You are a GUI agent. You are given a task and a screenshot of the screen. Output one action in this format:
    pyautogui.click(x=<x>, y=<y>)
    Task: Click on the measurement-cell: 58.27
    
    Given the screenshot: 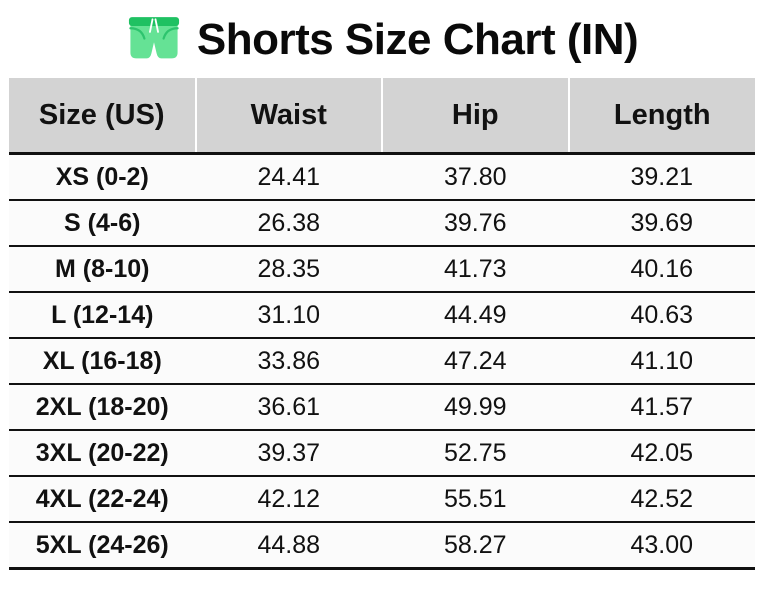 What is the action you would take?
    pyautogui.click(x=475, y=545)
    